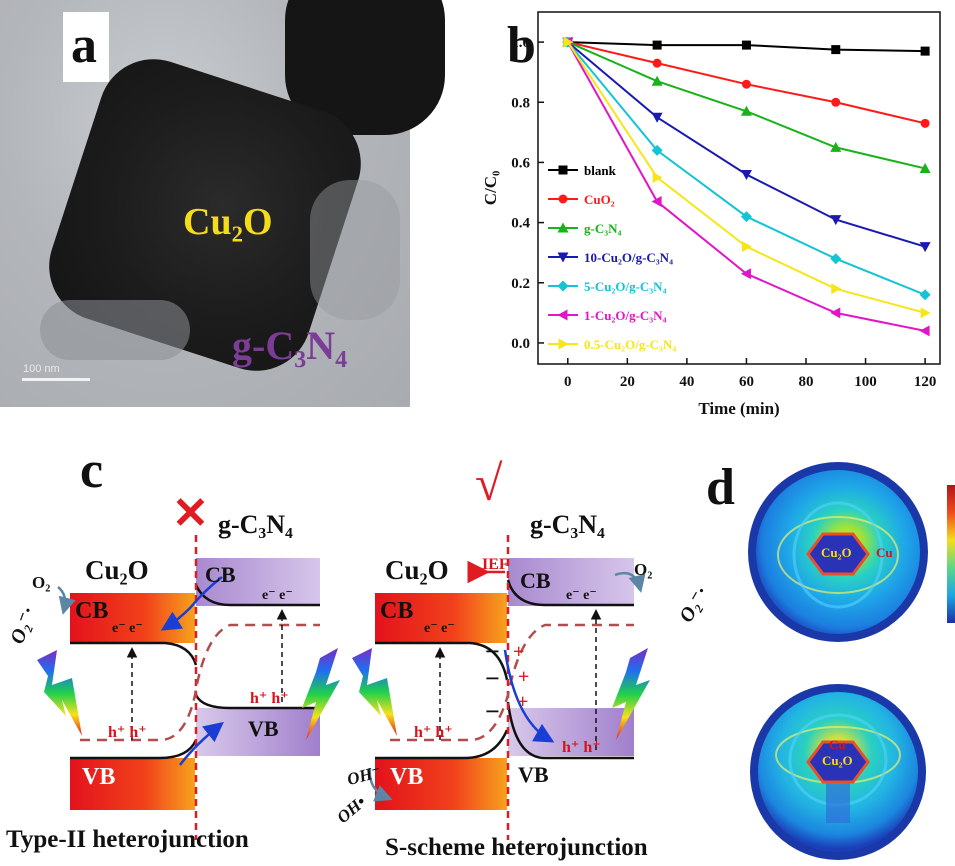  Describe the element at coordinates (41, 582) in the screenshot. I see `type2-o2-label: O₂` at that location.